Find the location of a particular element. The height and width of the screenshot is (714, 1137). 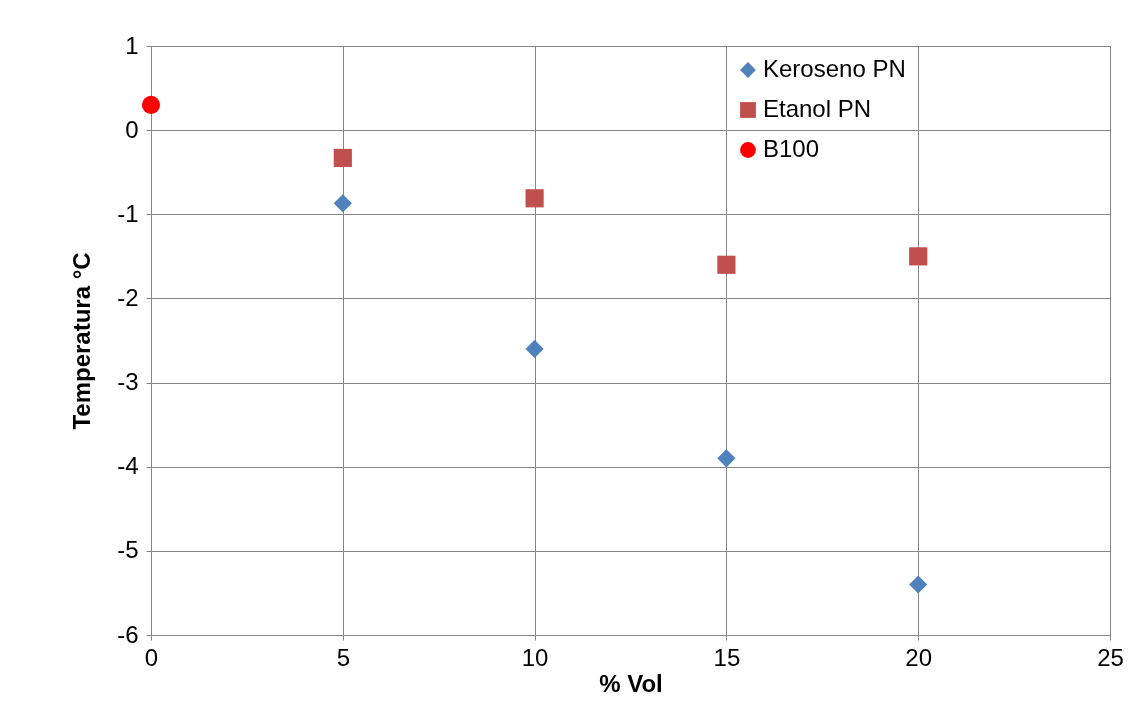

x-axis-title: % Vol is located at coordinates (631, 683).